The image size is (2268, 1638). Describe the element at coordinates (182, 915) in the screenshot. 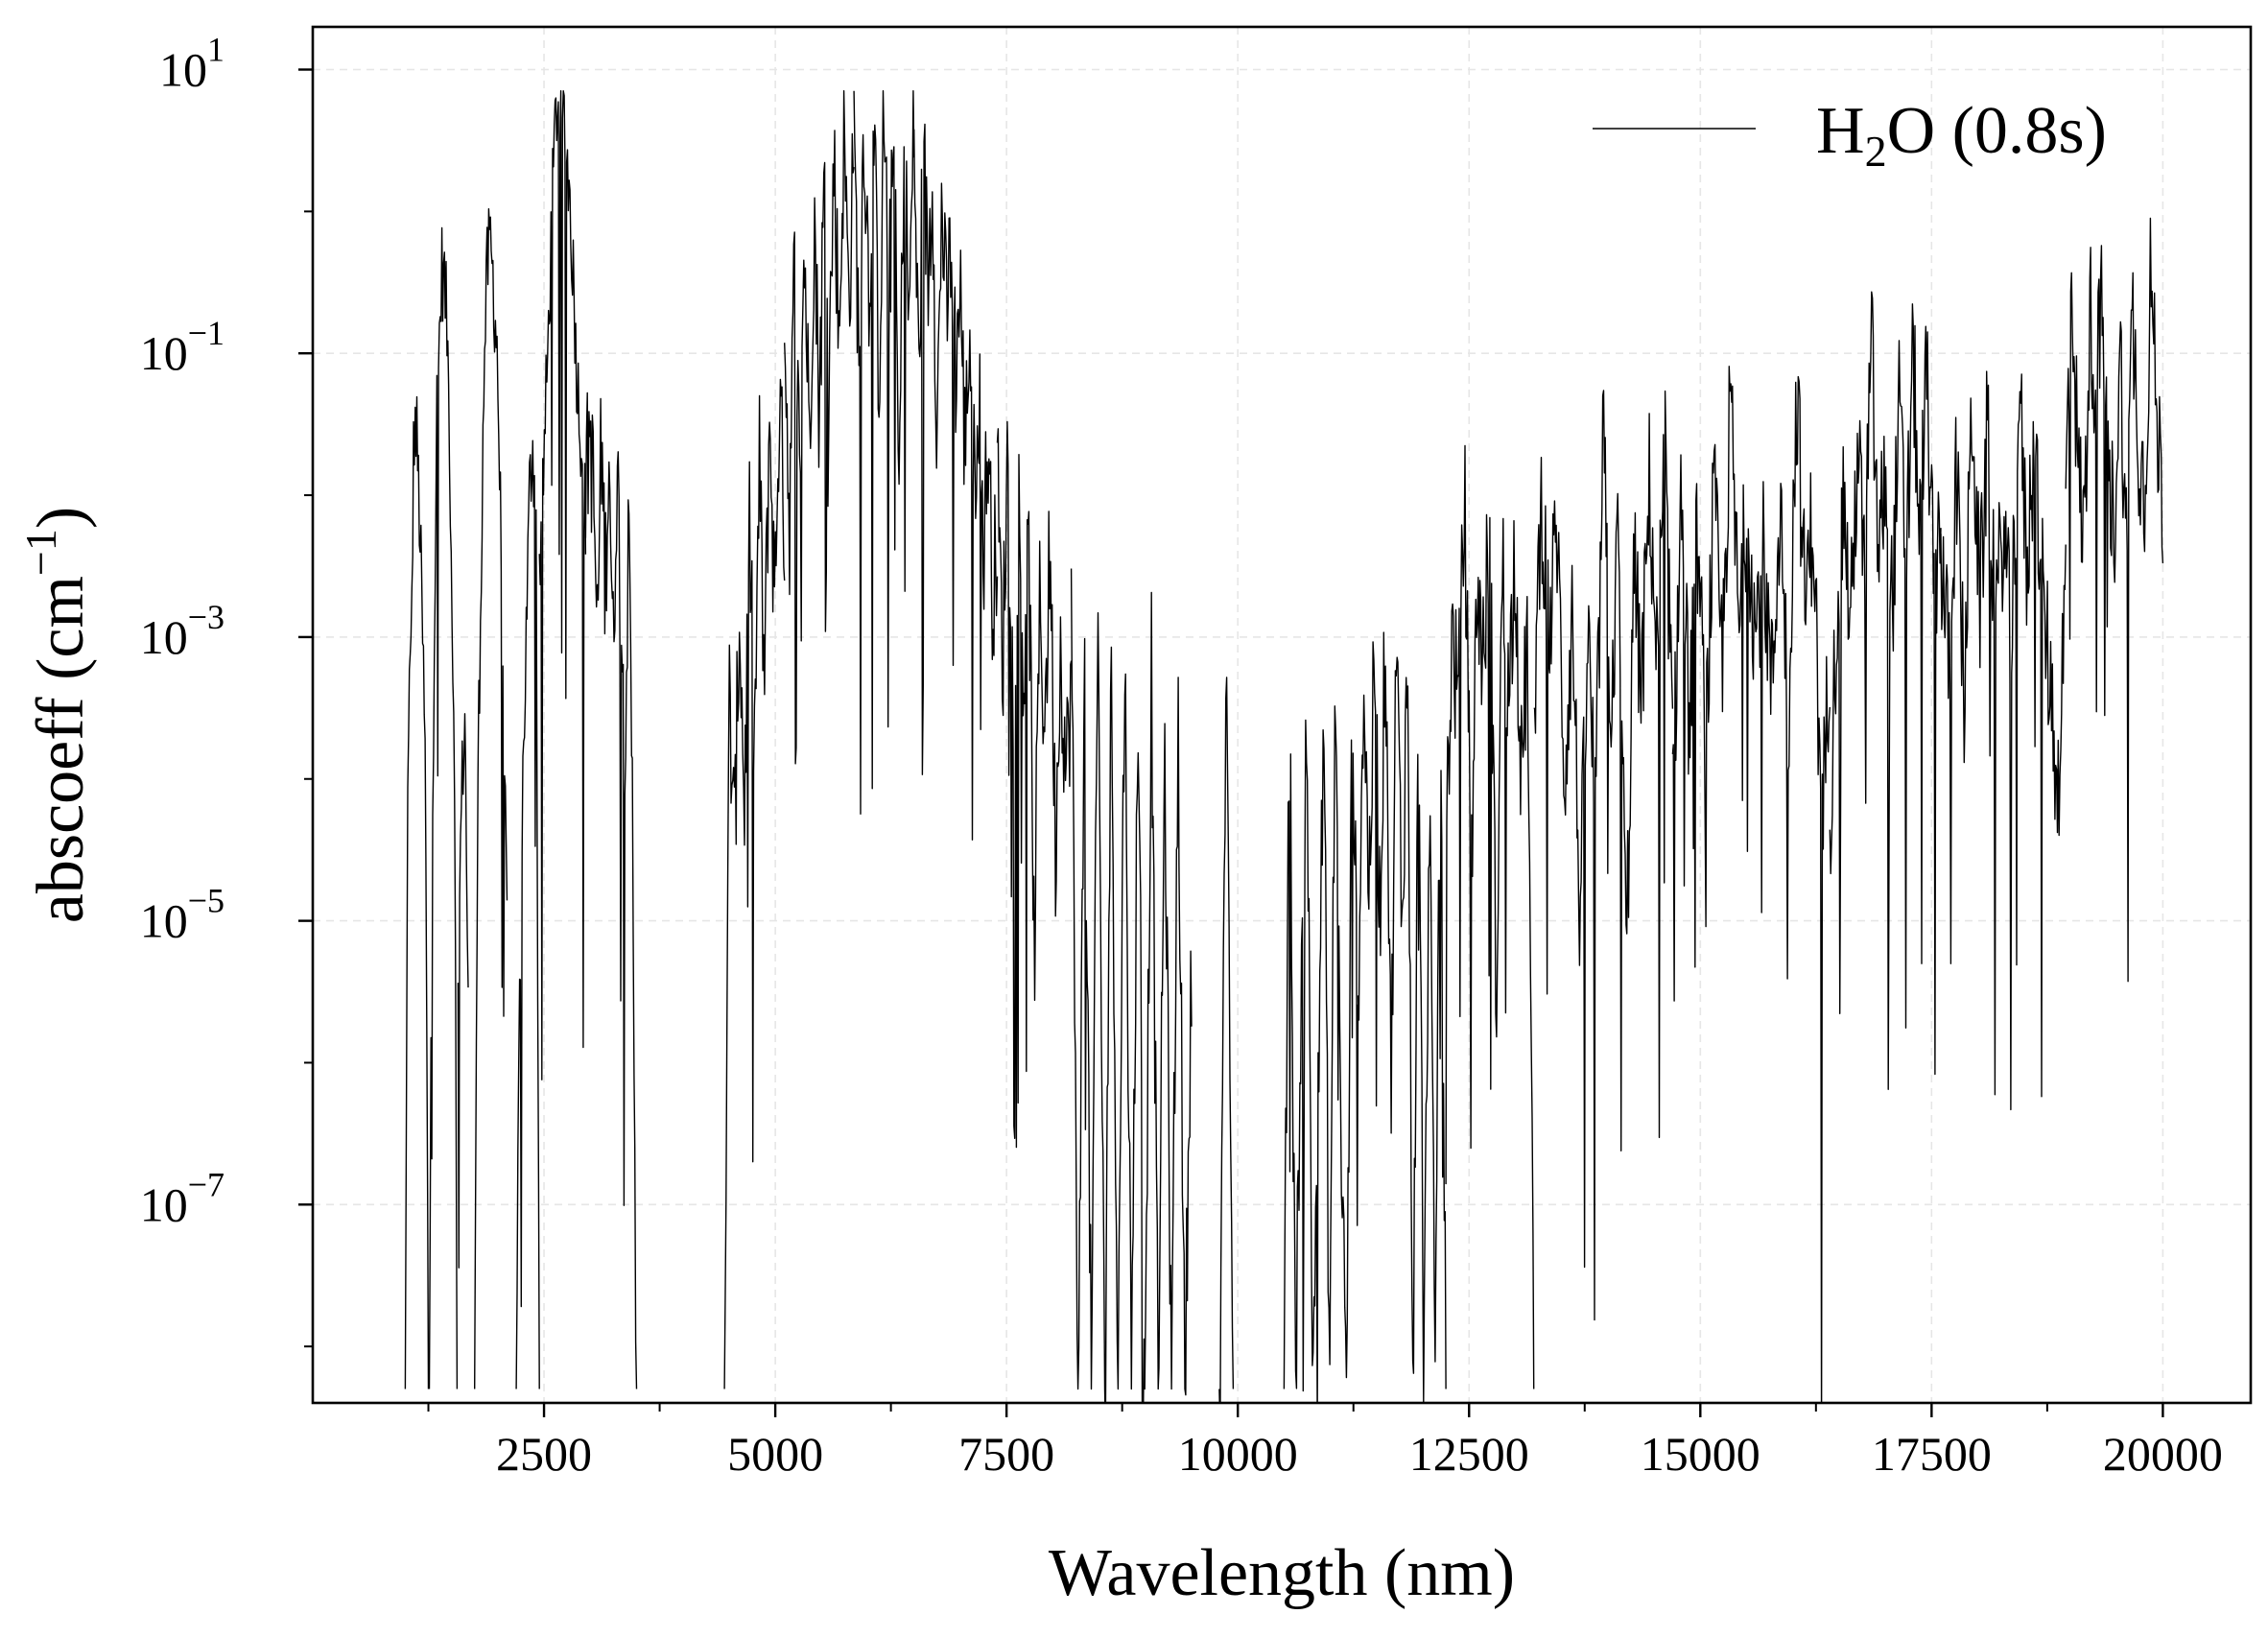

I see `y-tick-label: 10⁻⁵` at that location.